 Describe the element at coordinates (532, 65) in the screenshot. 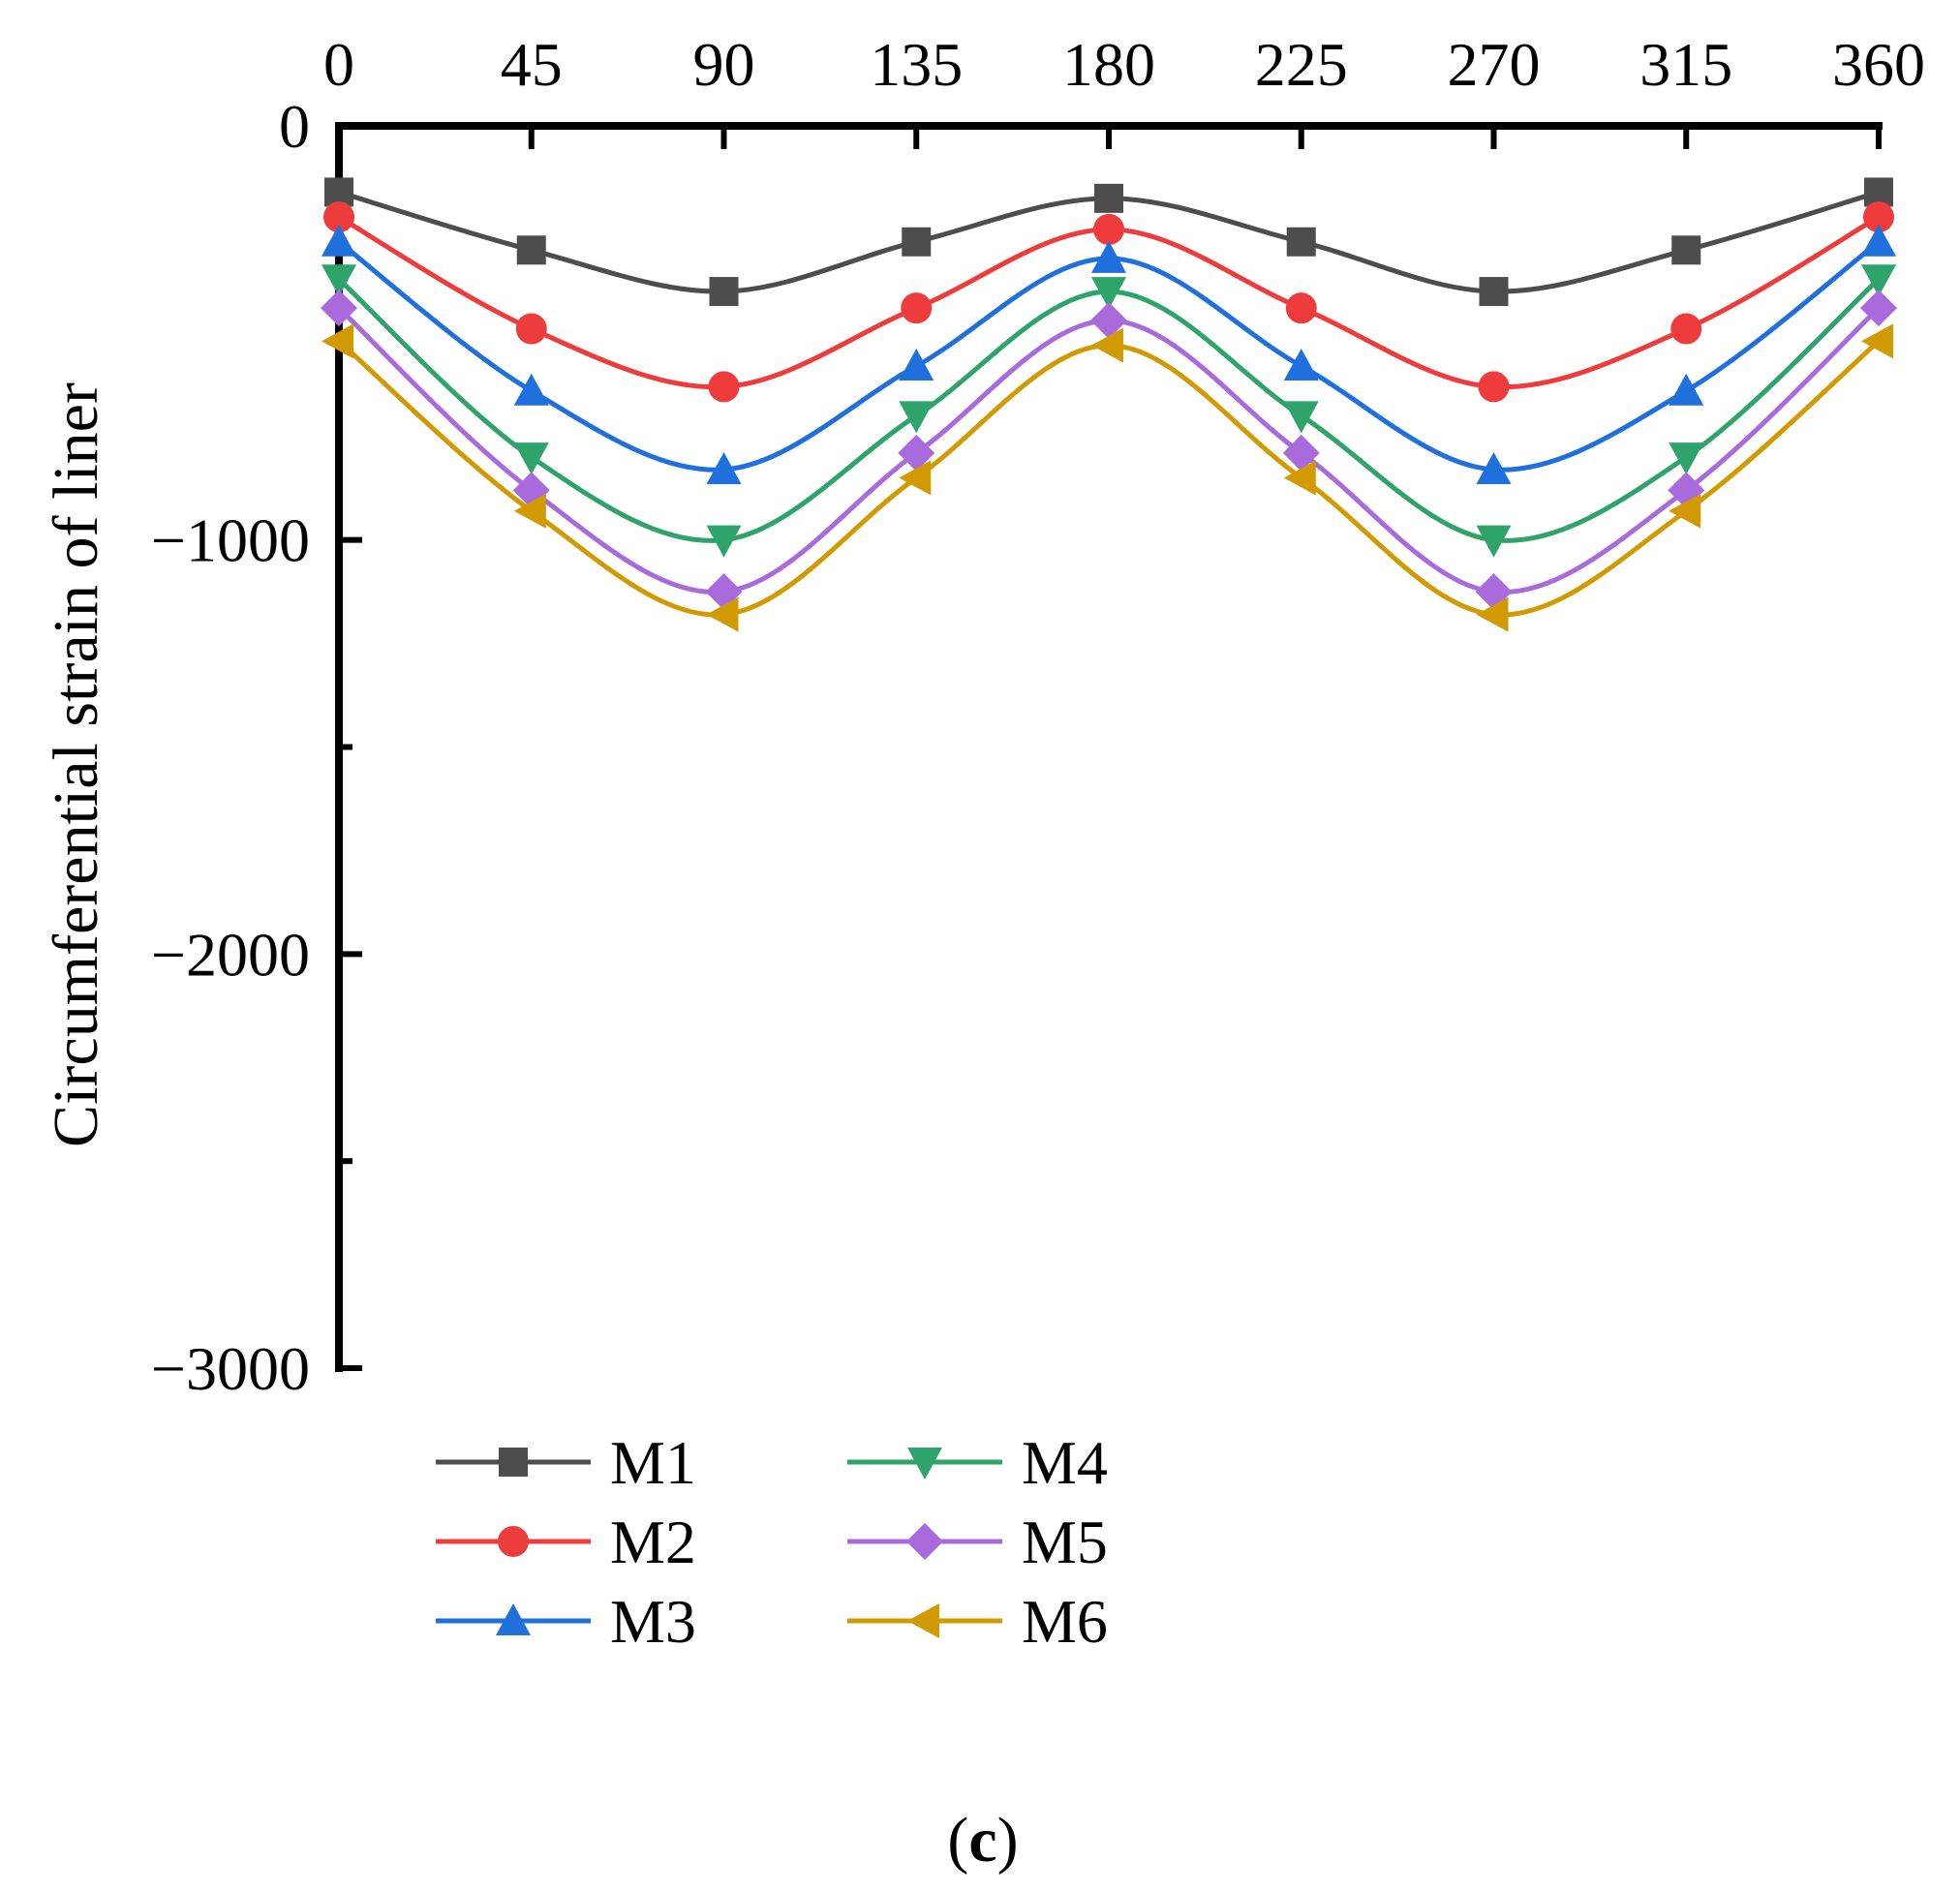

I see `x-tick-label: 45` at that location.